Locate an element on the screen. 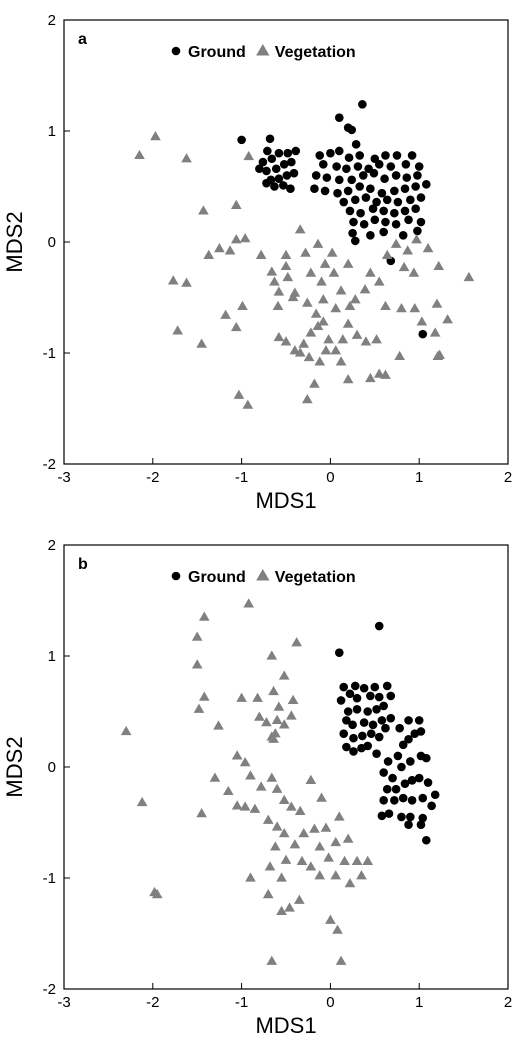  x-tick-label: -2 is located at coordinates (152, 477).